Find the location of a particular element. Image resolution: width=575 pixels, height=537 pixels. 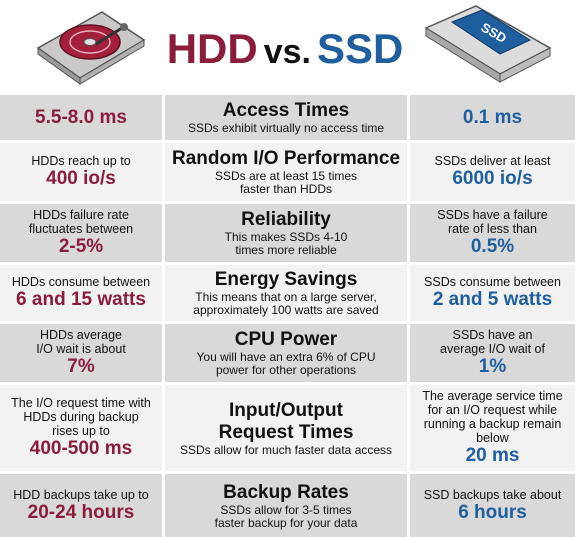

metric-title: Backup Rates is located at coordinates (286, 492).